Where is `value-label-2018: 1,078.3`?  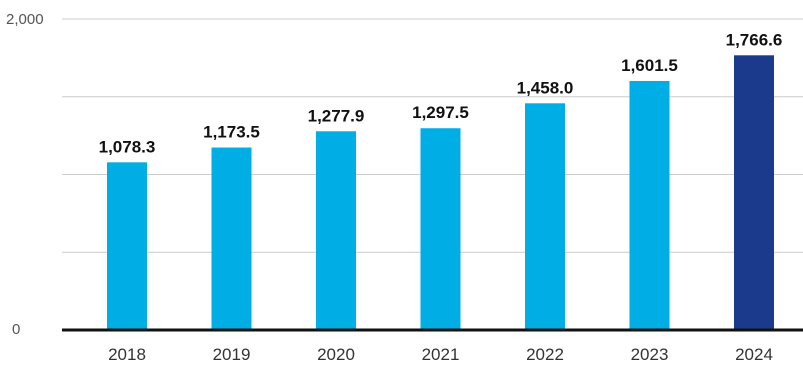 value-label-2018: 1,078.3 is located at coordinates (127, 146).